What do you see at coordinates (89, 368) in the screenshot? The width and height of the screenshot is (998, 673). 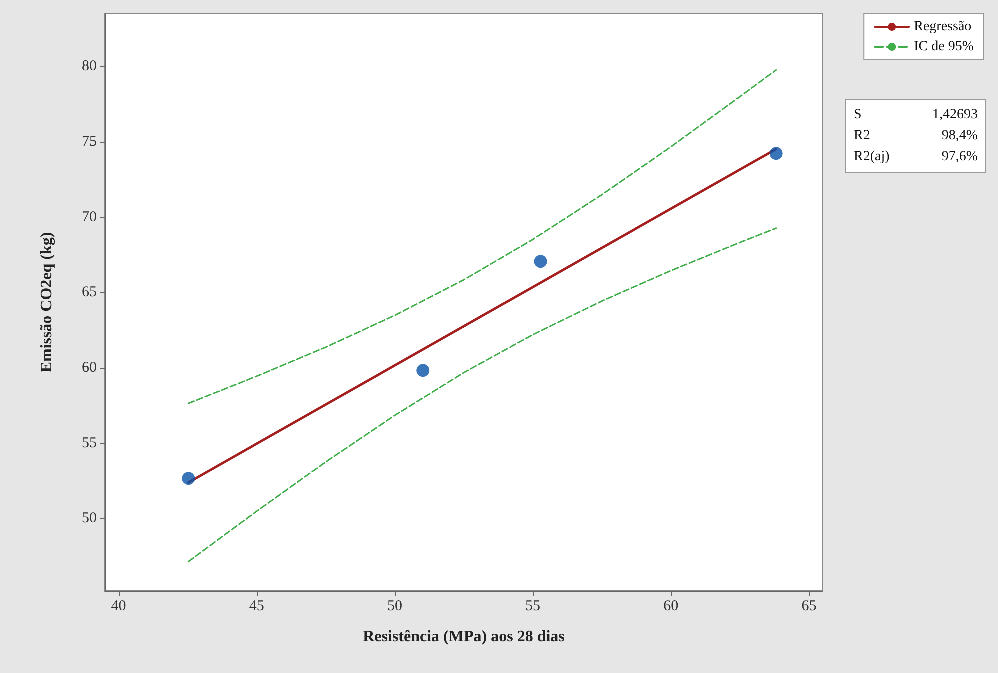 I see `y-tick-label: 60` at bounding box center [89, 368].